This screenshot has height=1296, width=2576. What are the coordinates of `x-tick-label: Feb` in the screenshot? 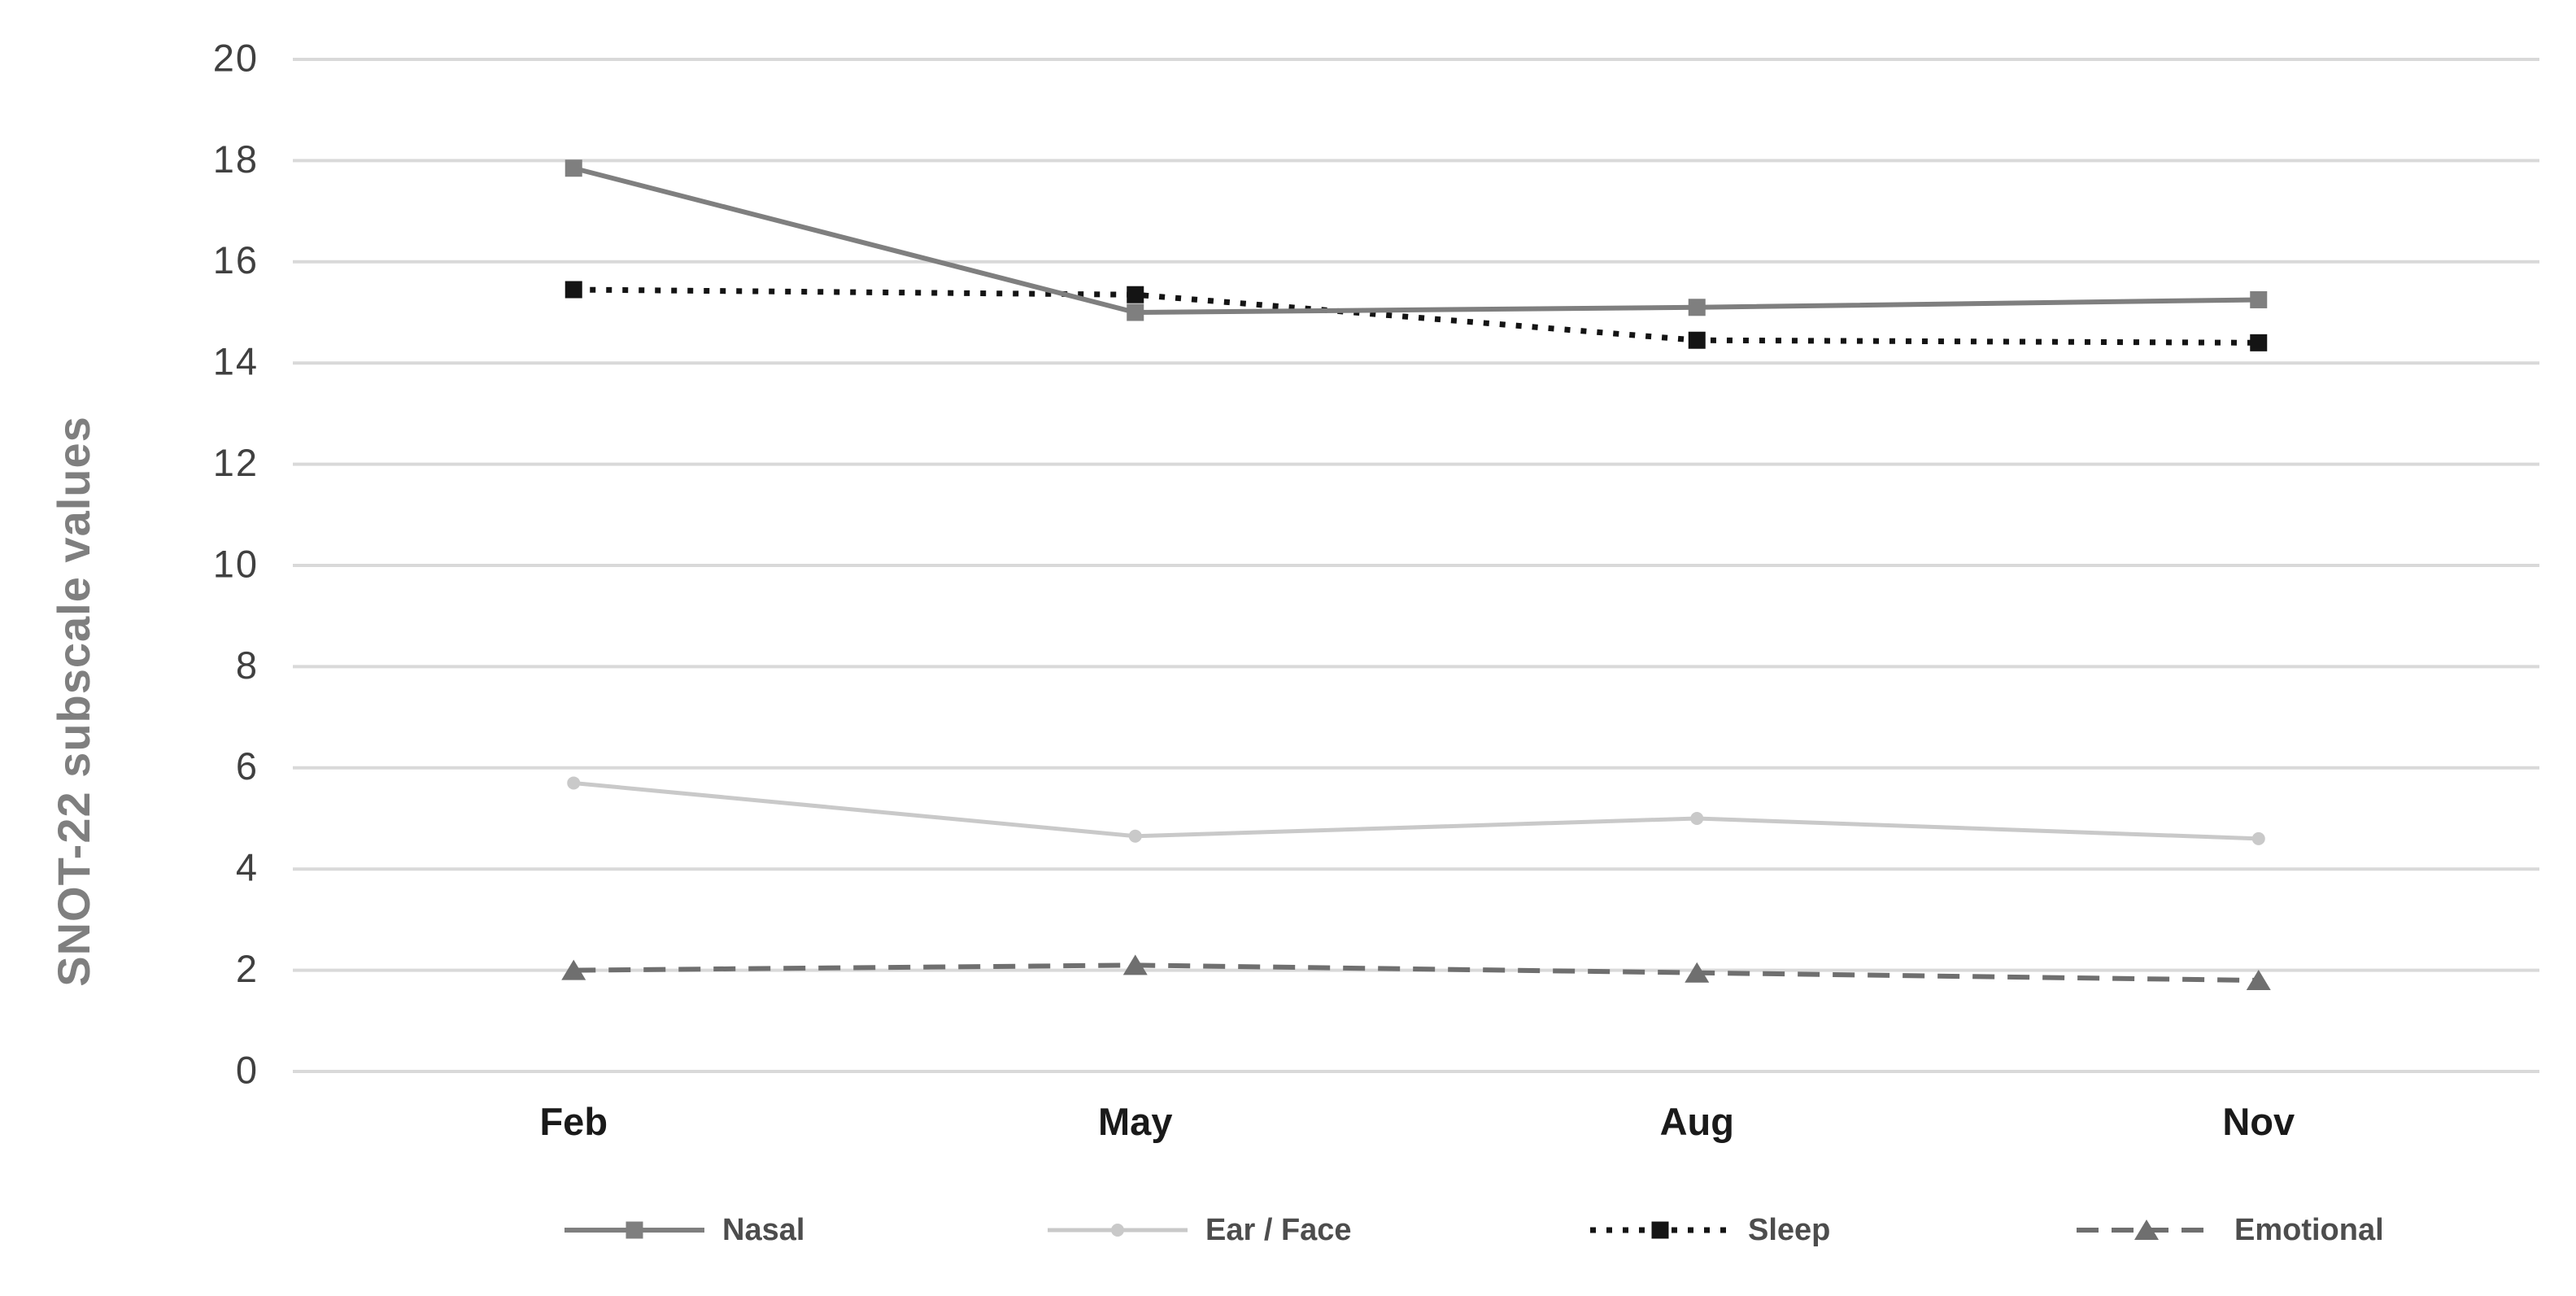 It's located at (573, 1122).